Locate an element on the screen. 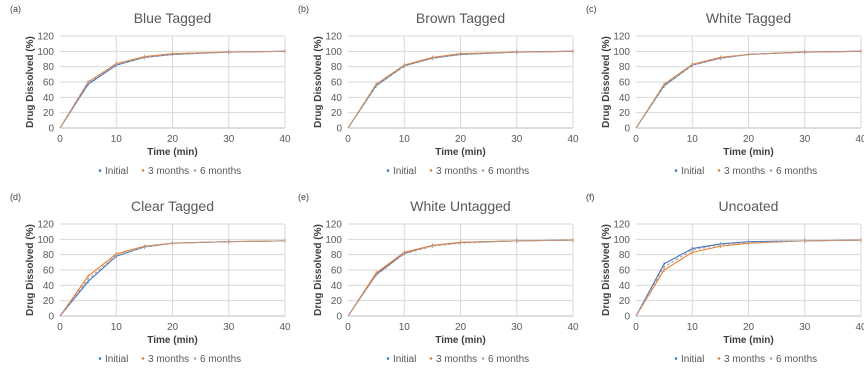 The image size is (864, 379). panel-label: (a) is located at coordinates (15, 9).